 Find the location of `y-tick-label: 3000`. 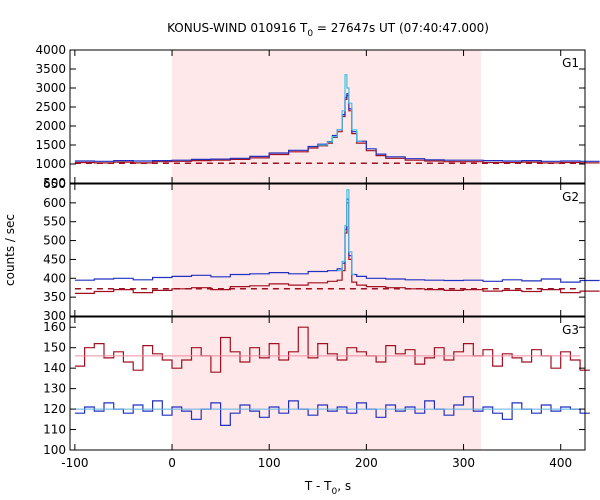

y-tick-label: 3000 is located at coordinates (50, 88).